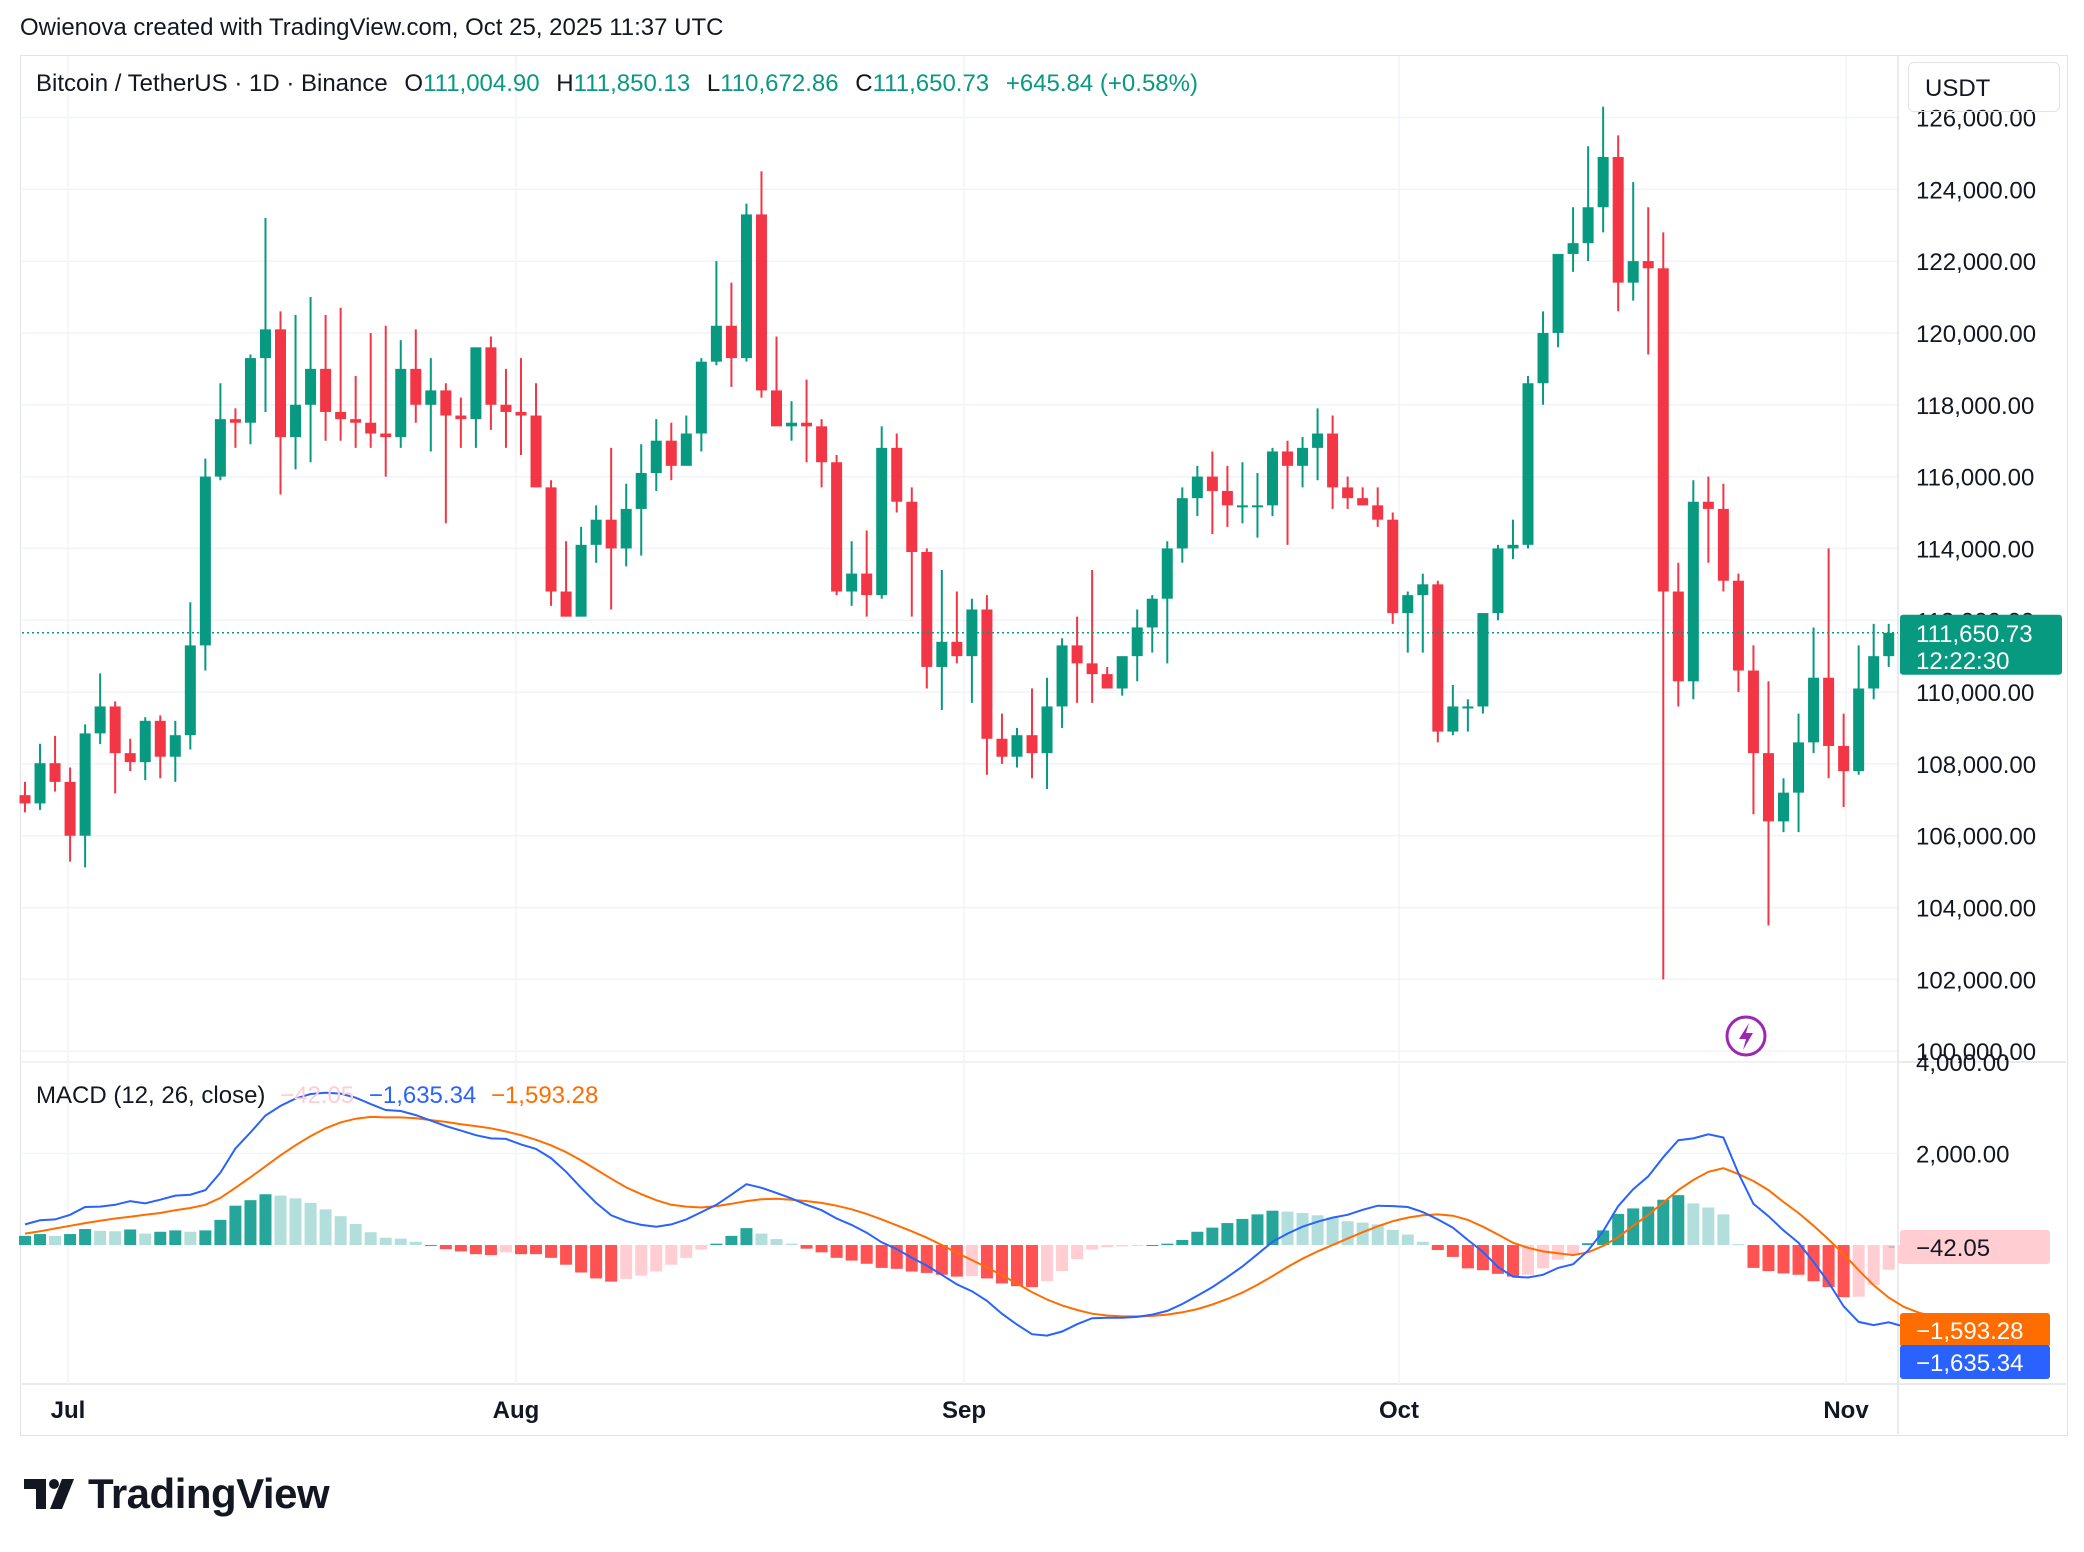  I want to click on macd-hist-value: −42.05, so click(317, 1095).